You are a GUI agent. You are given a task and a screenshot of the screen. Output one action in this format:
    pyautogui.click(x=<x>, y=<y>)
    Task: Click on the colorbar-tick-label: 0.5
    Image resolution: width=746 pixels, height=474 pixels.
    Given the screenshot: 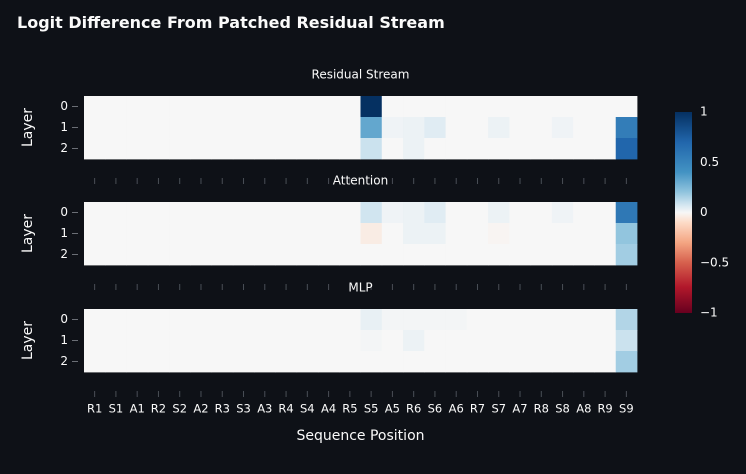 What is the action you would take?
    pyautogui.click(x=709, y=162)
    